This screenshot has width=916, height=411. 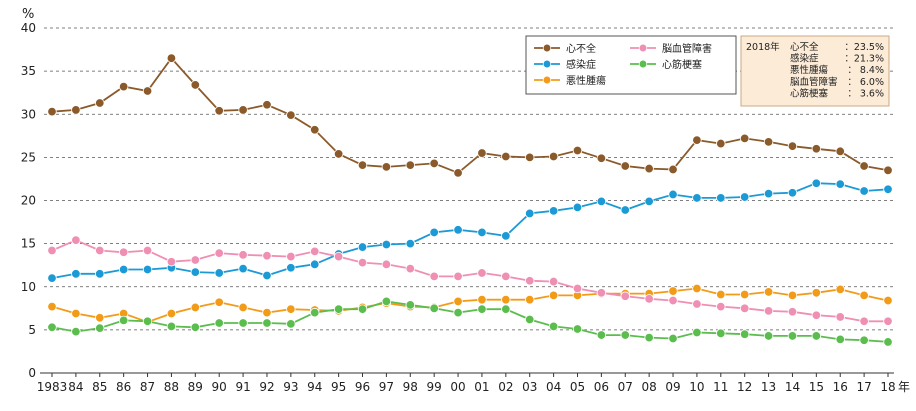 What do you see at coordinates (804, 59) in the screenshot?
I see `annotation-label: 感染症` at bounding box center [804, 59].